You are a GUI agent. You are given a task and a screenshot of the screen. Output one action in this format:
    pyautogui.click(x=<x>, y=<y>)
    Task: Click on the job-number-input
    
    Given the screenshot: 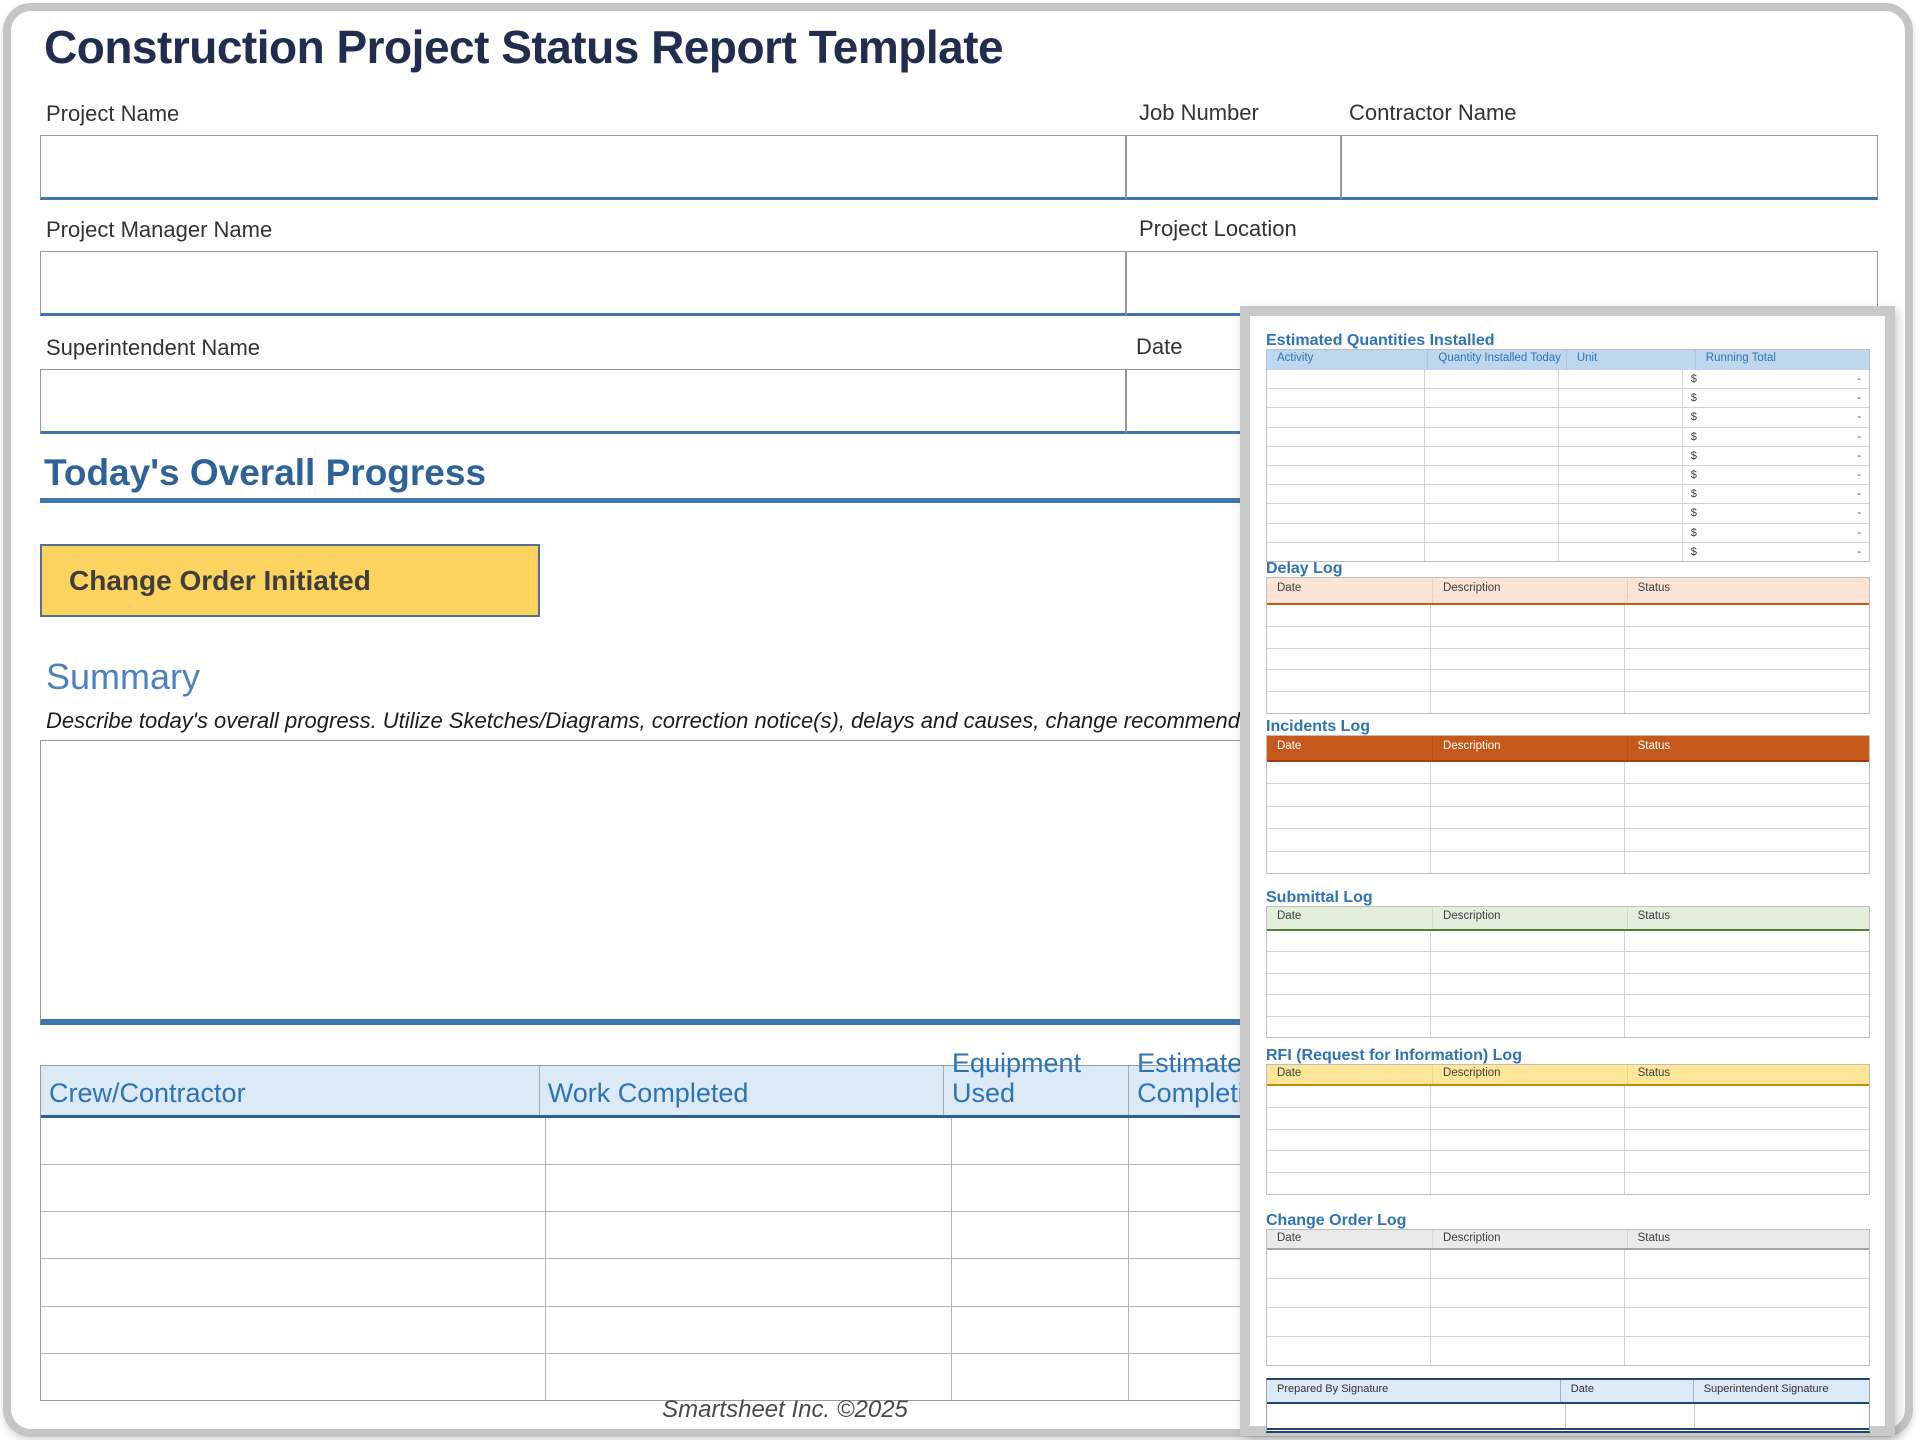 What is the action you would take?
    pyautogui.click(x=1233, y=167)
    